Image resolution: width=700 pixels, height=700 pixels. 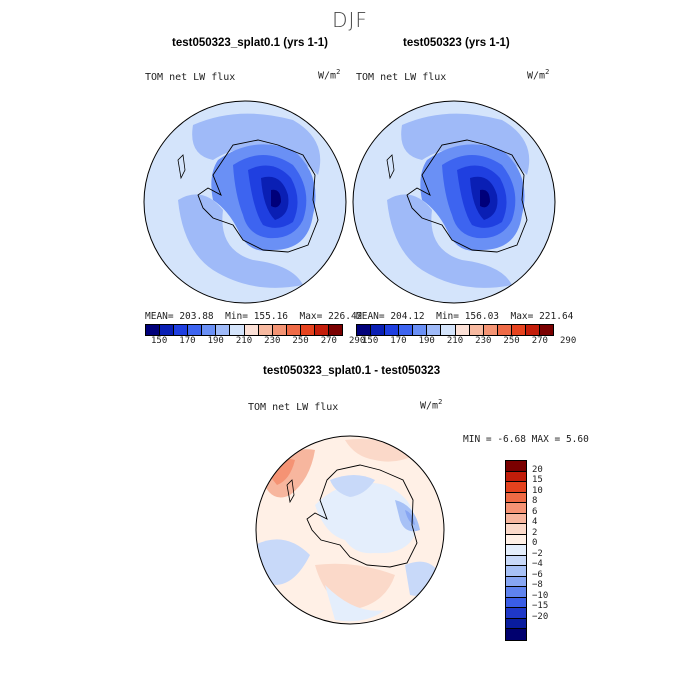 I want to click on colorbar-tick-label: −15, so click(x=540, y=606).